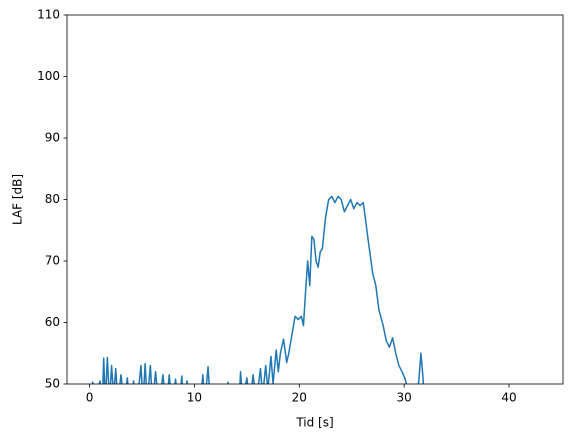 The height and width of the screenshot is (438, 571). Describe the element at coordinates (52, 199) in the screenshot. I see `y-tick-label: 80` at that location.